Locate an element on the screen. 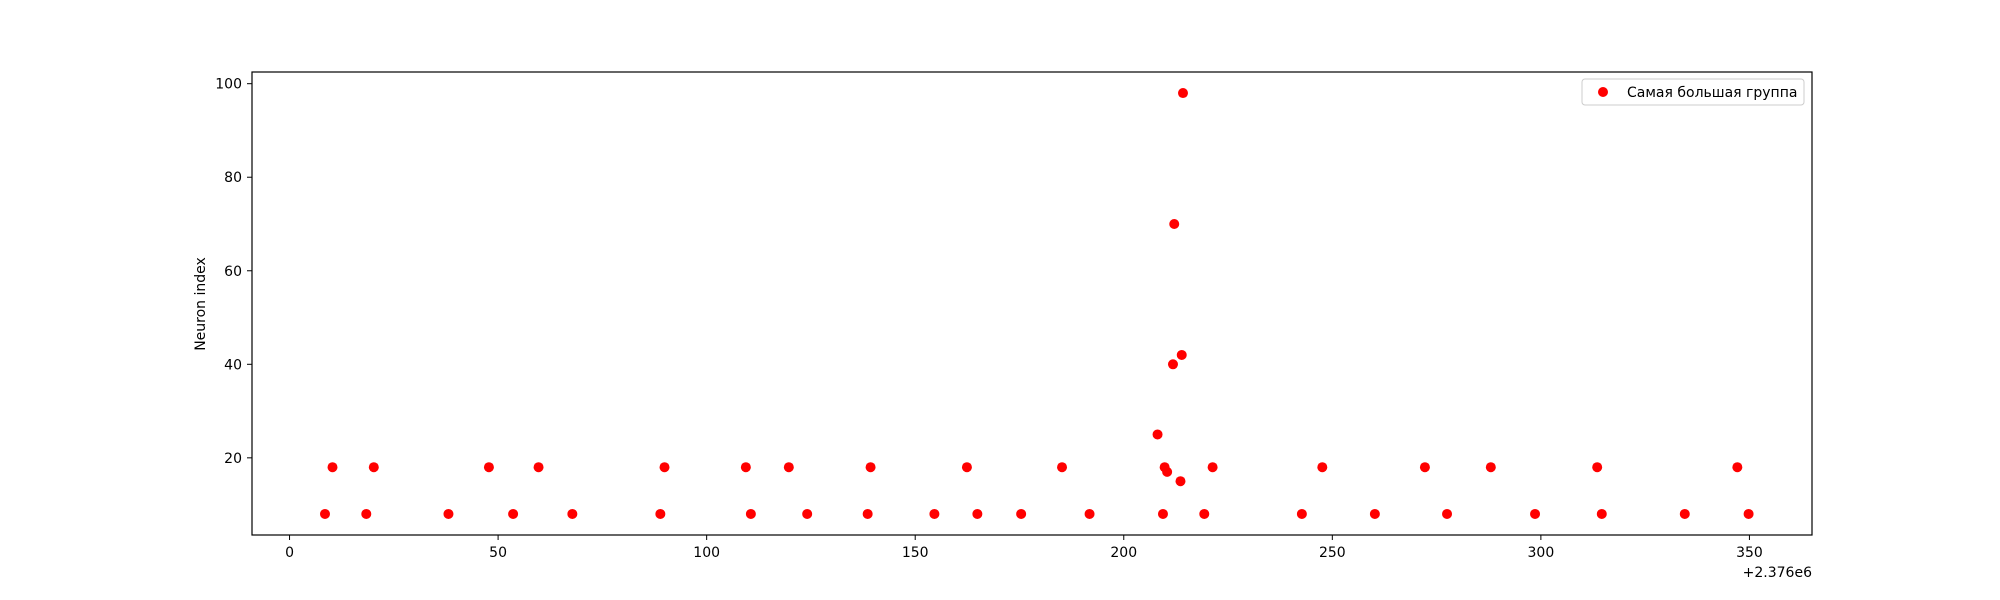  legend: Самая большая группа is located at coordinates (1693, 92).